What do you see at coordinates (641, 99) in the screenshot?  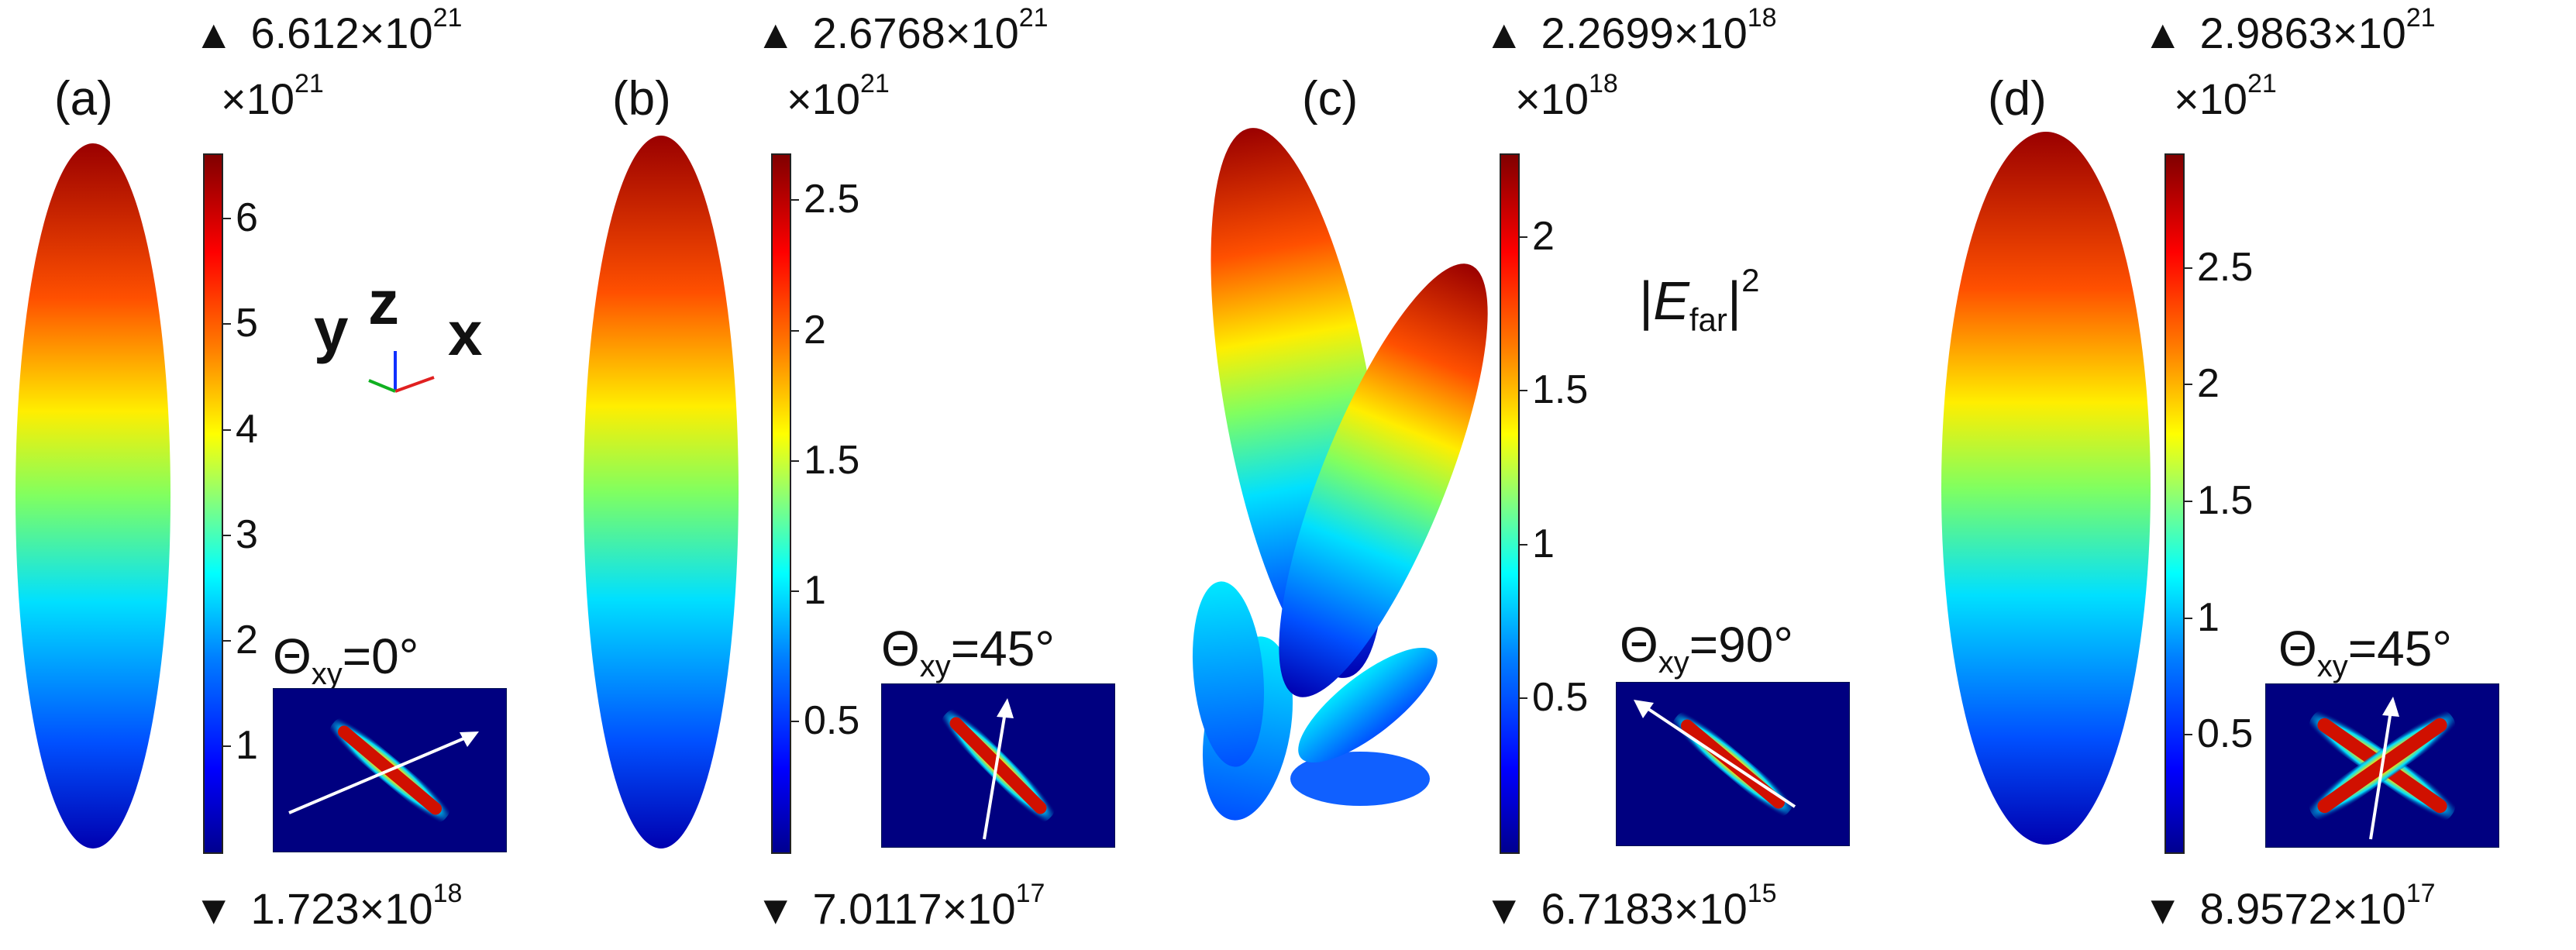 I see `panel-label: (b)` at bounding box center [641, 99].